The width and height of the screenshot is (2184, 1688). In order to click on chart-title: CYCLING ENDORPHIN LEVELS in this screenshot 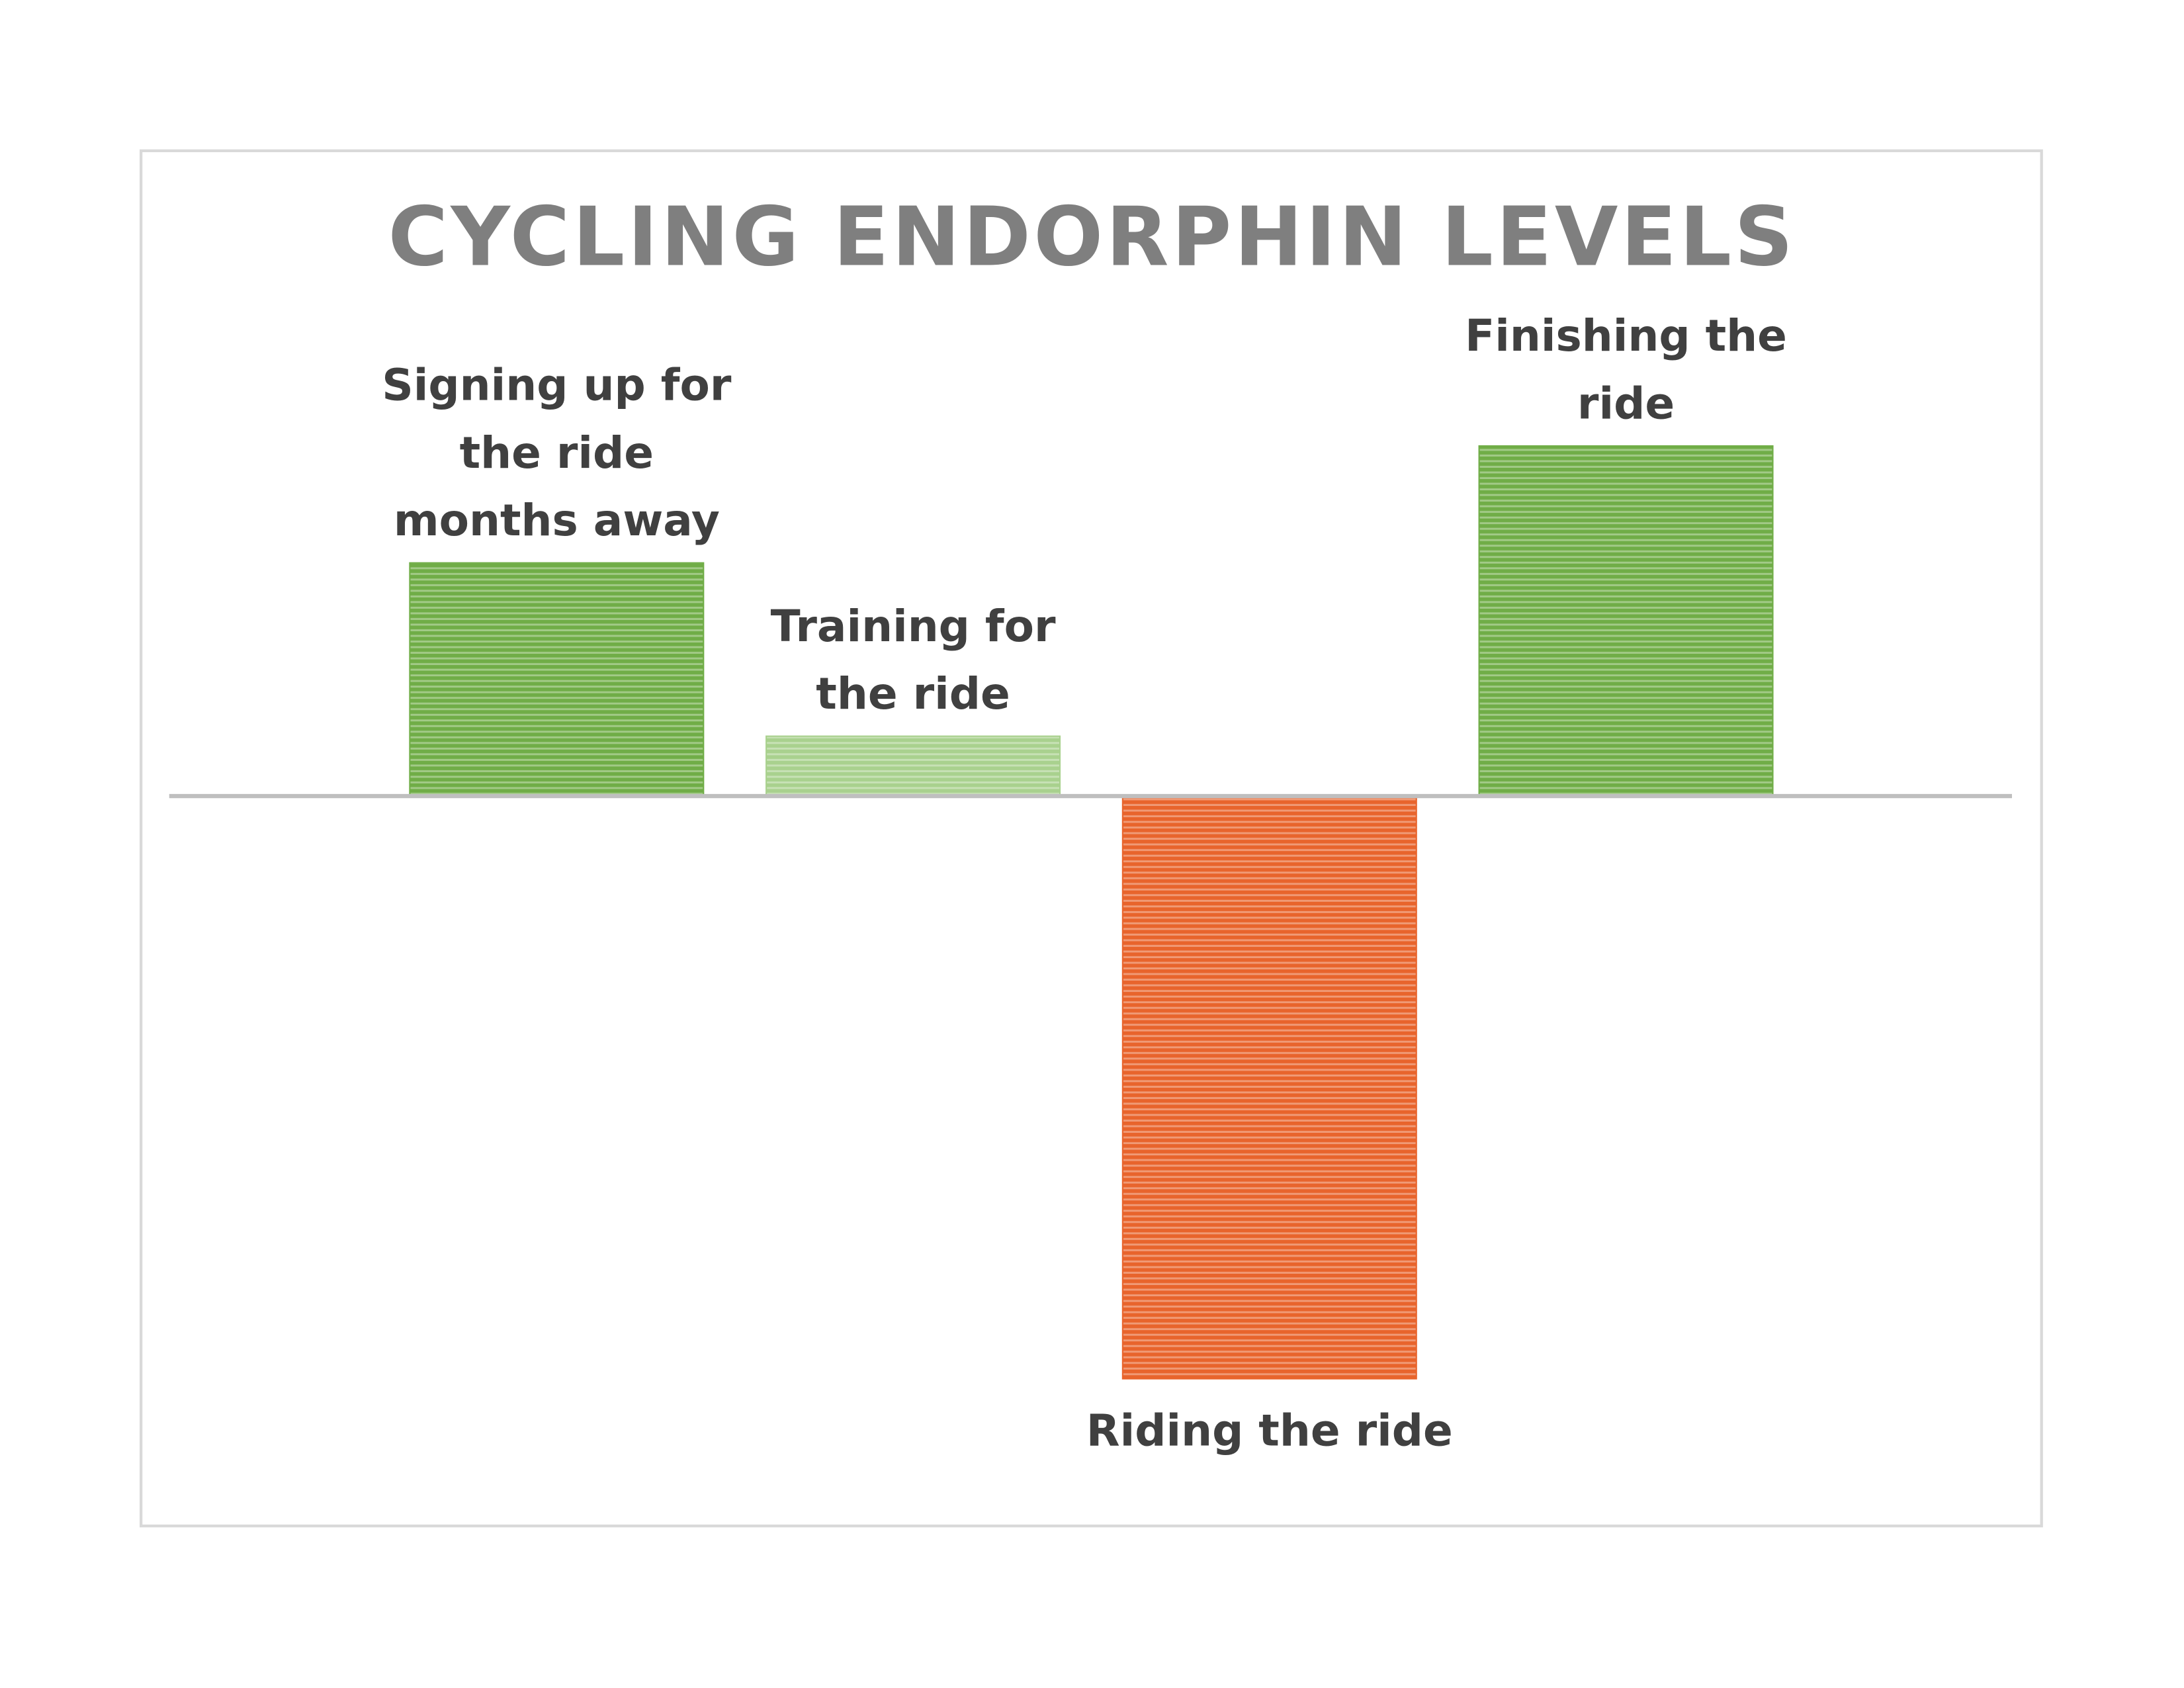, I will do `click(1092, 237)`.